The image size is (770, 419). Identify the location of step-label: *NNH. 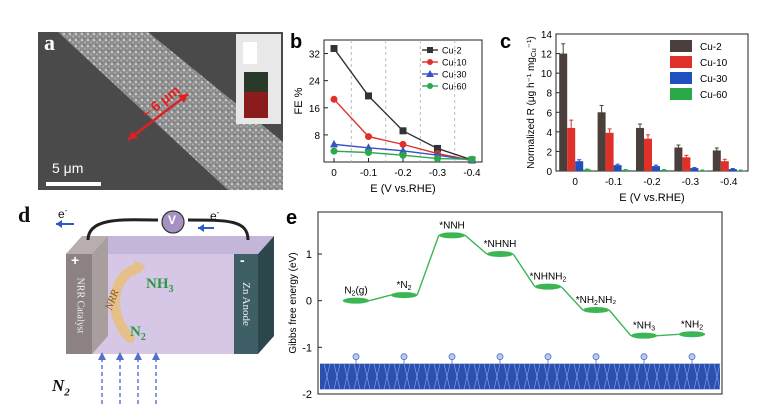
(452, 225).